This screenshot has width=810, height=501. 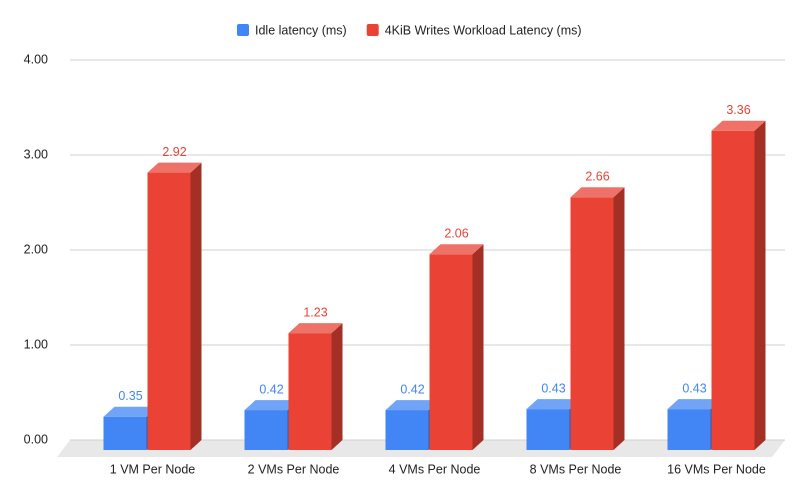 What do you see at coordinates (36, 249) in the screenshot?
I see `y-tick-label: 2.00` at bounding box center [36, 249].